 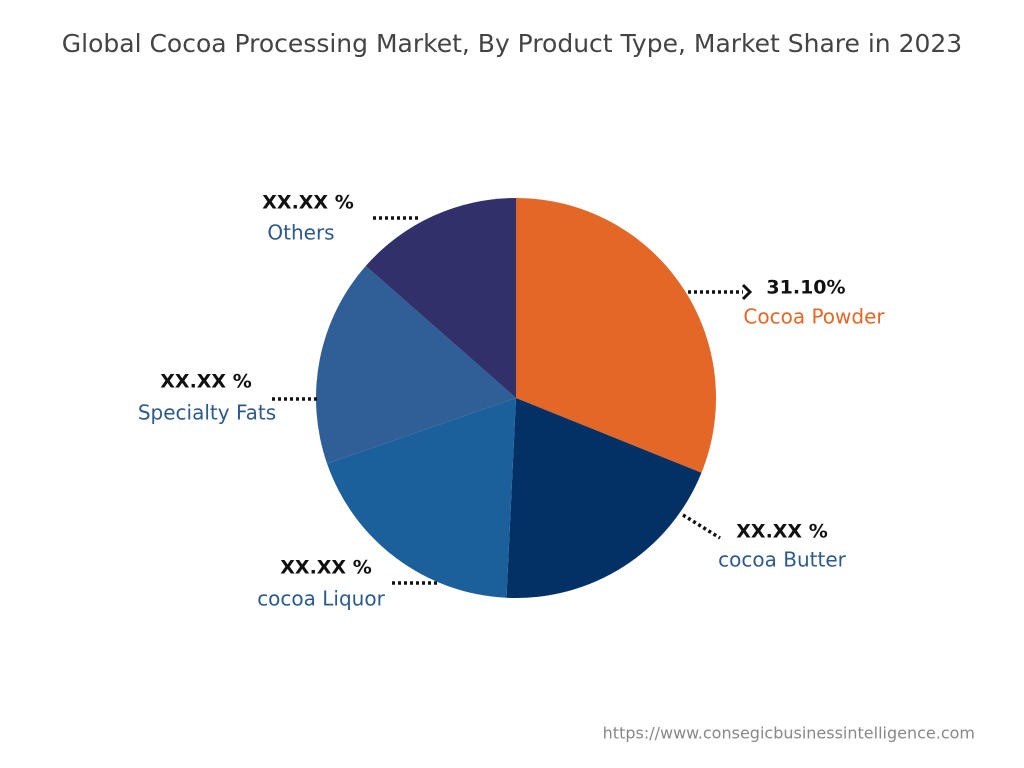 What do you see at coordinates (300, 233) in the screenshot?
I see `category-label: Others` at bounding box center [300, 233].